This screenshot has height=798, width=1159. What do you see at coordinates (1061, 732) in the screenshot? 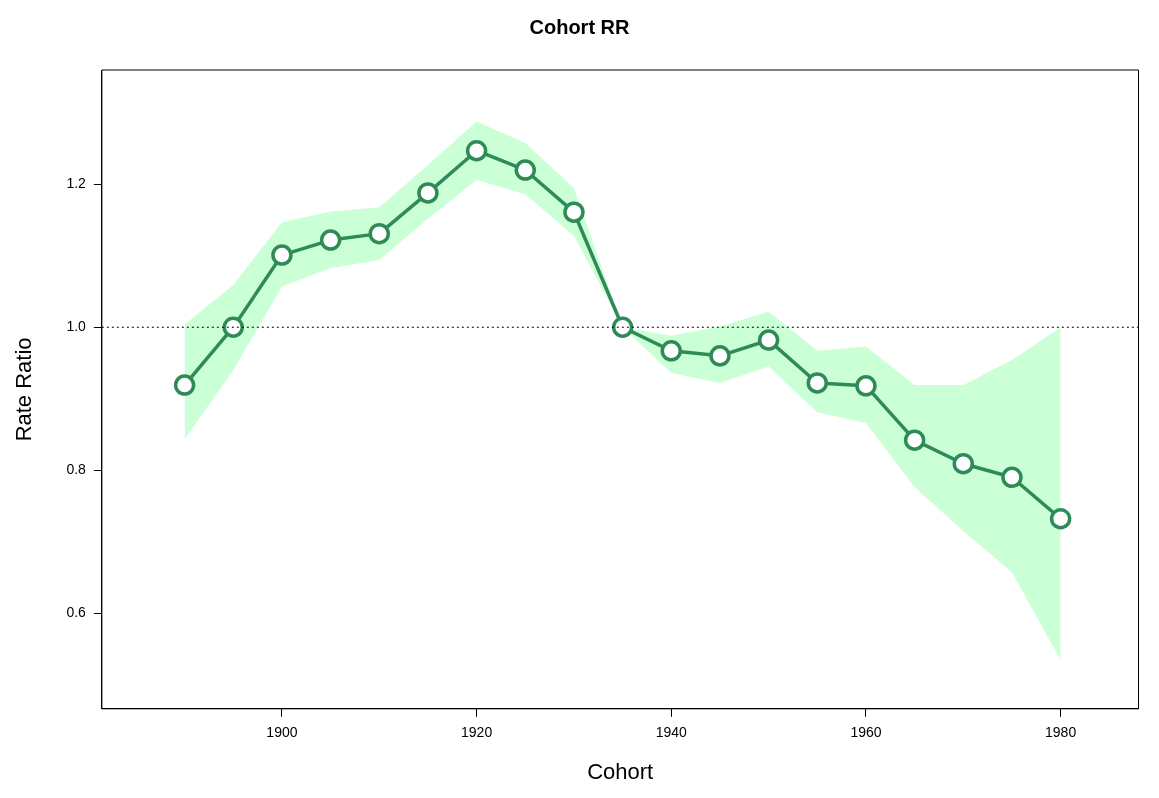
I see `x-tick-label: 1980` at bounding box center [1061, 732].